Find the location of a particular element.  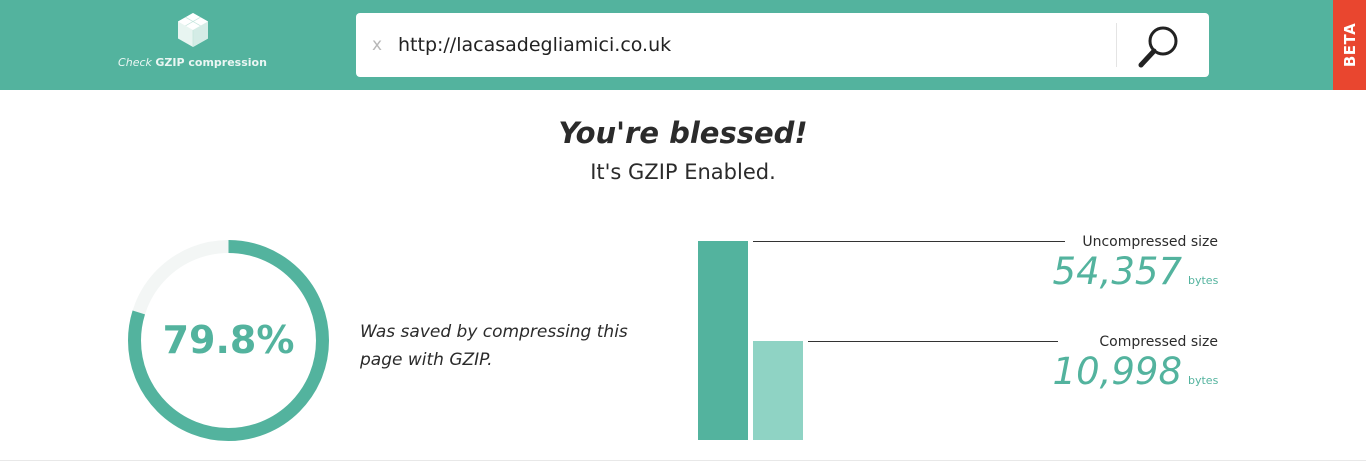

beta-badge: BETA is located at coordinates (1349, 45).